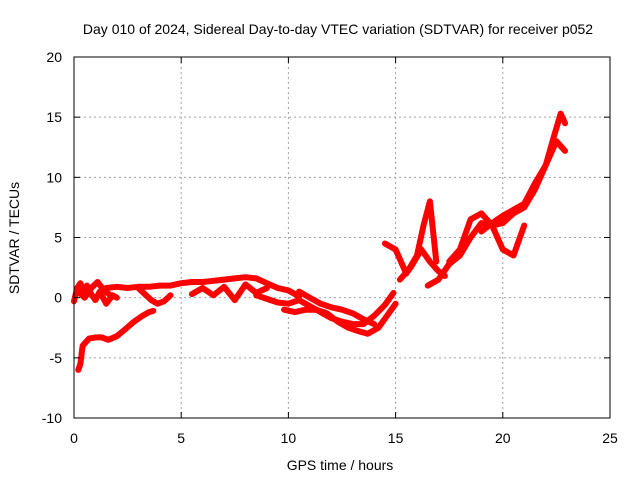 This screenshot has width=640, height=480. What do you see at coordinates (181, 438) in the screenshot?
I see `x-tick-label: 5` at bounding box center [181, 438].